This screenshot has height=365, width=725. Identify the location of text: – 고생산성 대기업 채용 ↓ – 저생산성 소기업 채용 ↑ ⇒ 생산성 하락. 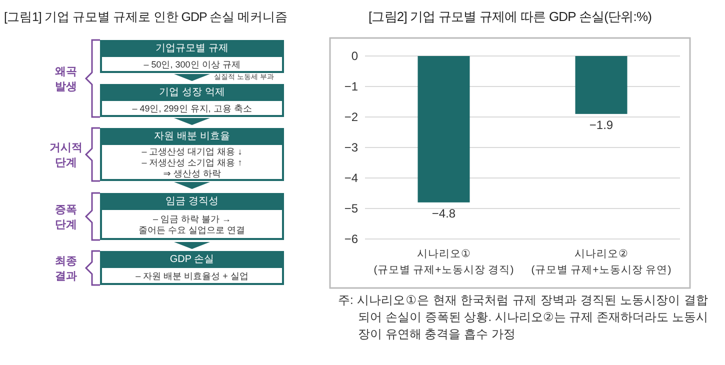
(192, 162).